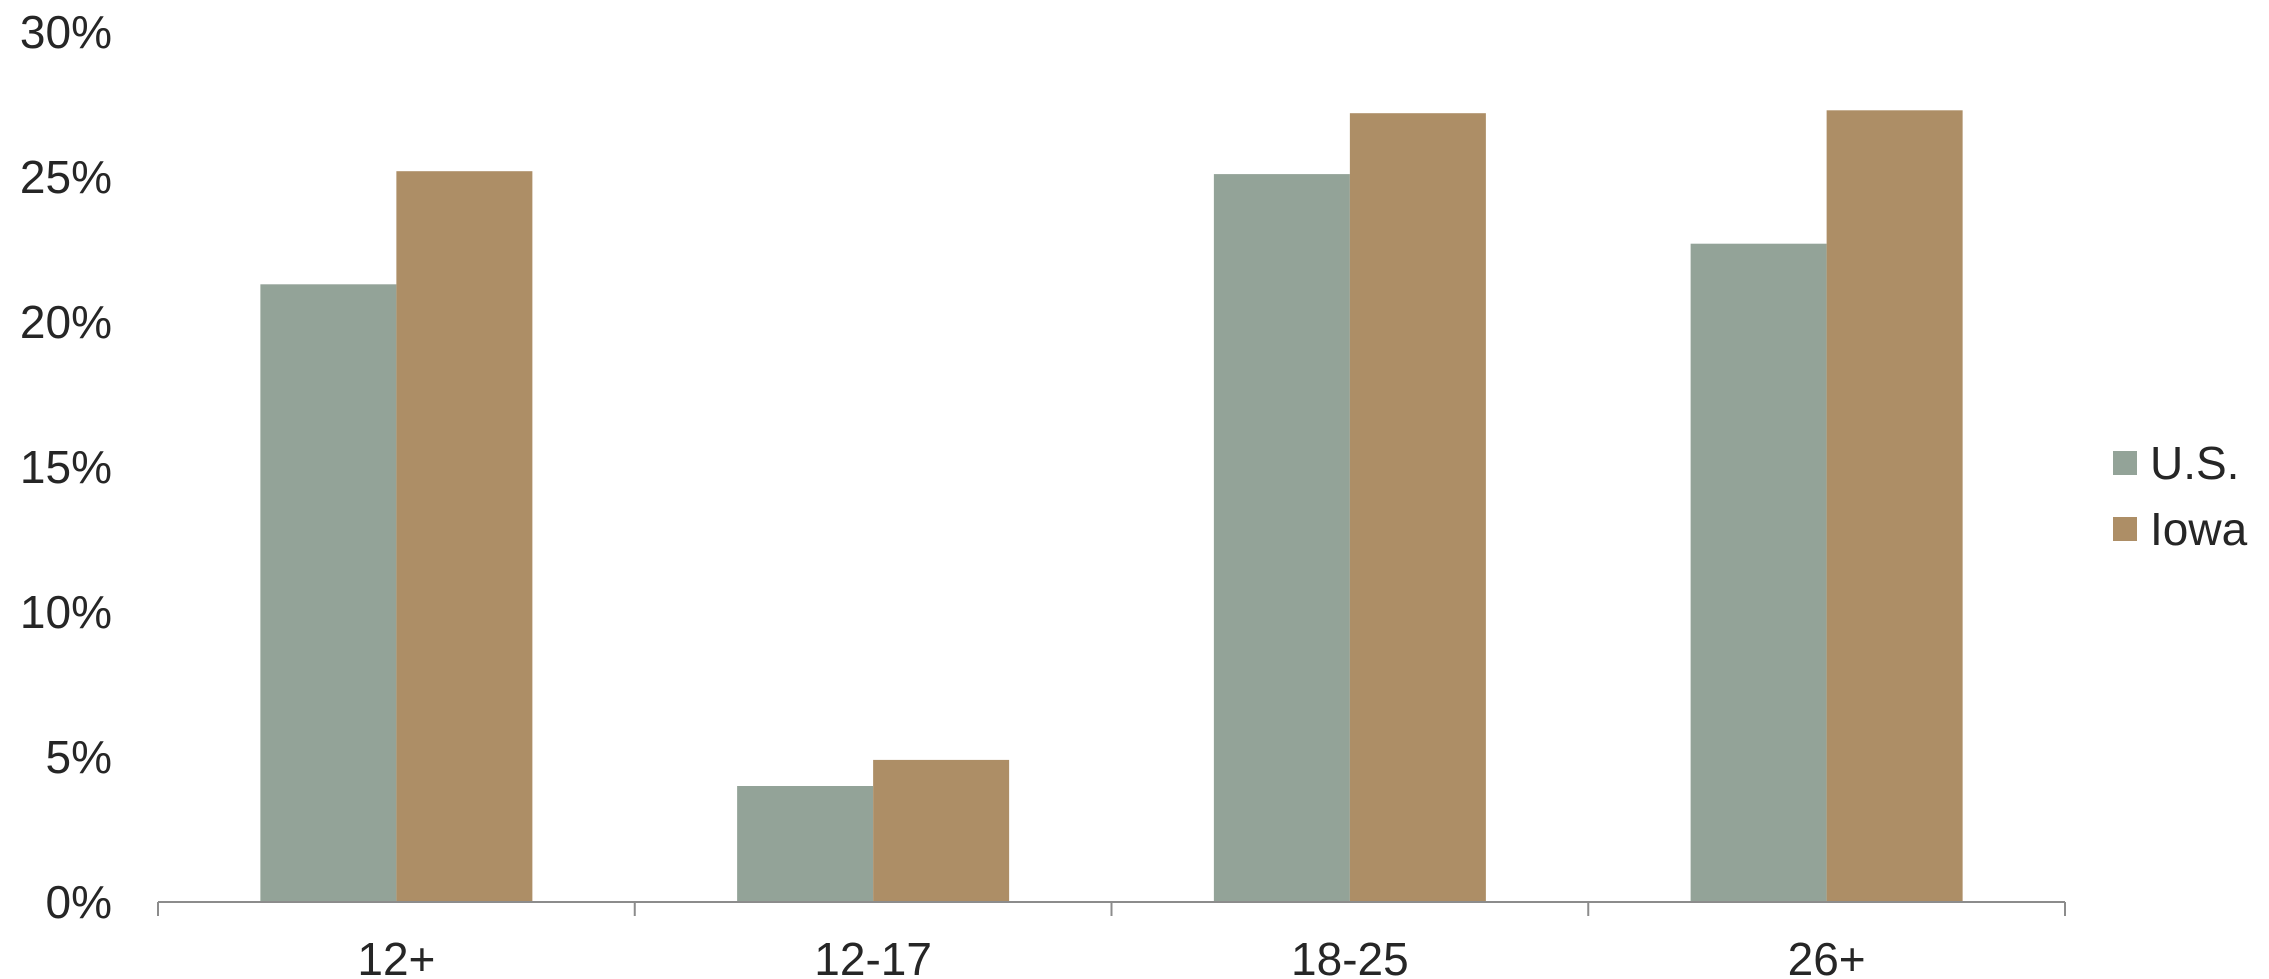 Image resolution: width=2269 pixels, height=979 pixels. Describe the element at coordinates (1111, 956) in the screenshot. I see `x-axis-labels: 12+ 12-17 18-25 26+` at that location.